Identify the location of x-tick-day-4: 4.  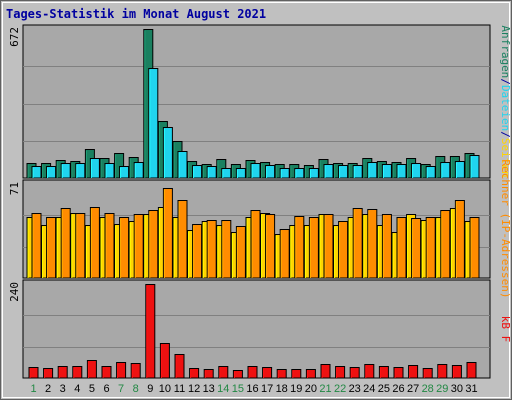
(77, 389).